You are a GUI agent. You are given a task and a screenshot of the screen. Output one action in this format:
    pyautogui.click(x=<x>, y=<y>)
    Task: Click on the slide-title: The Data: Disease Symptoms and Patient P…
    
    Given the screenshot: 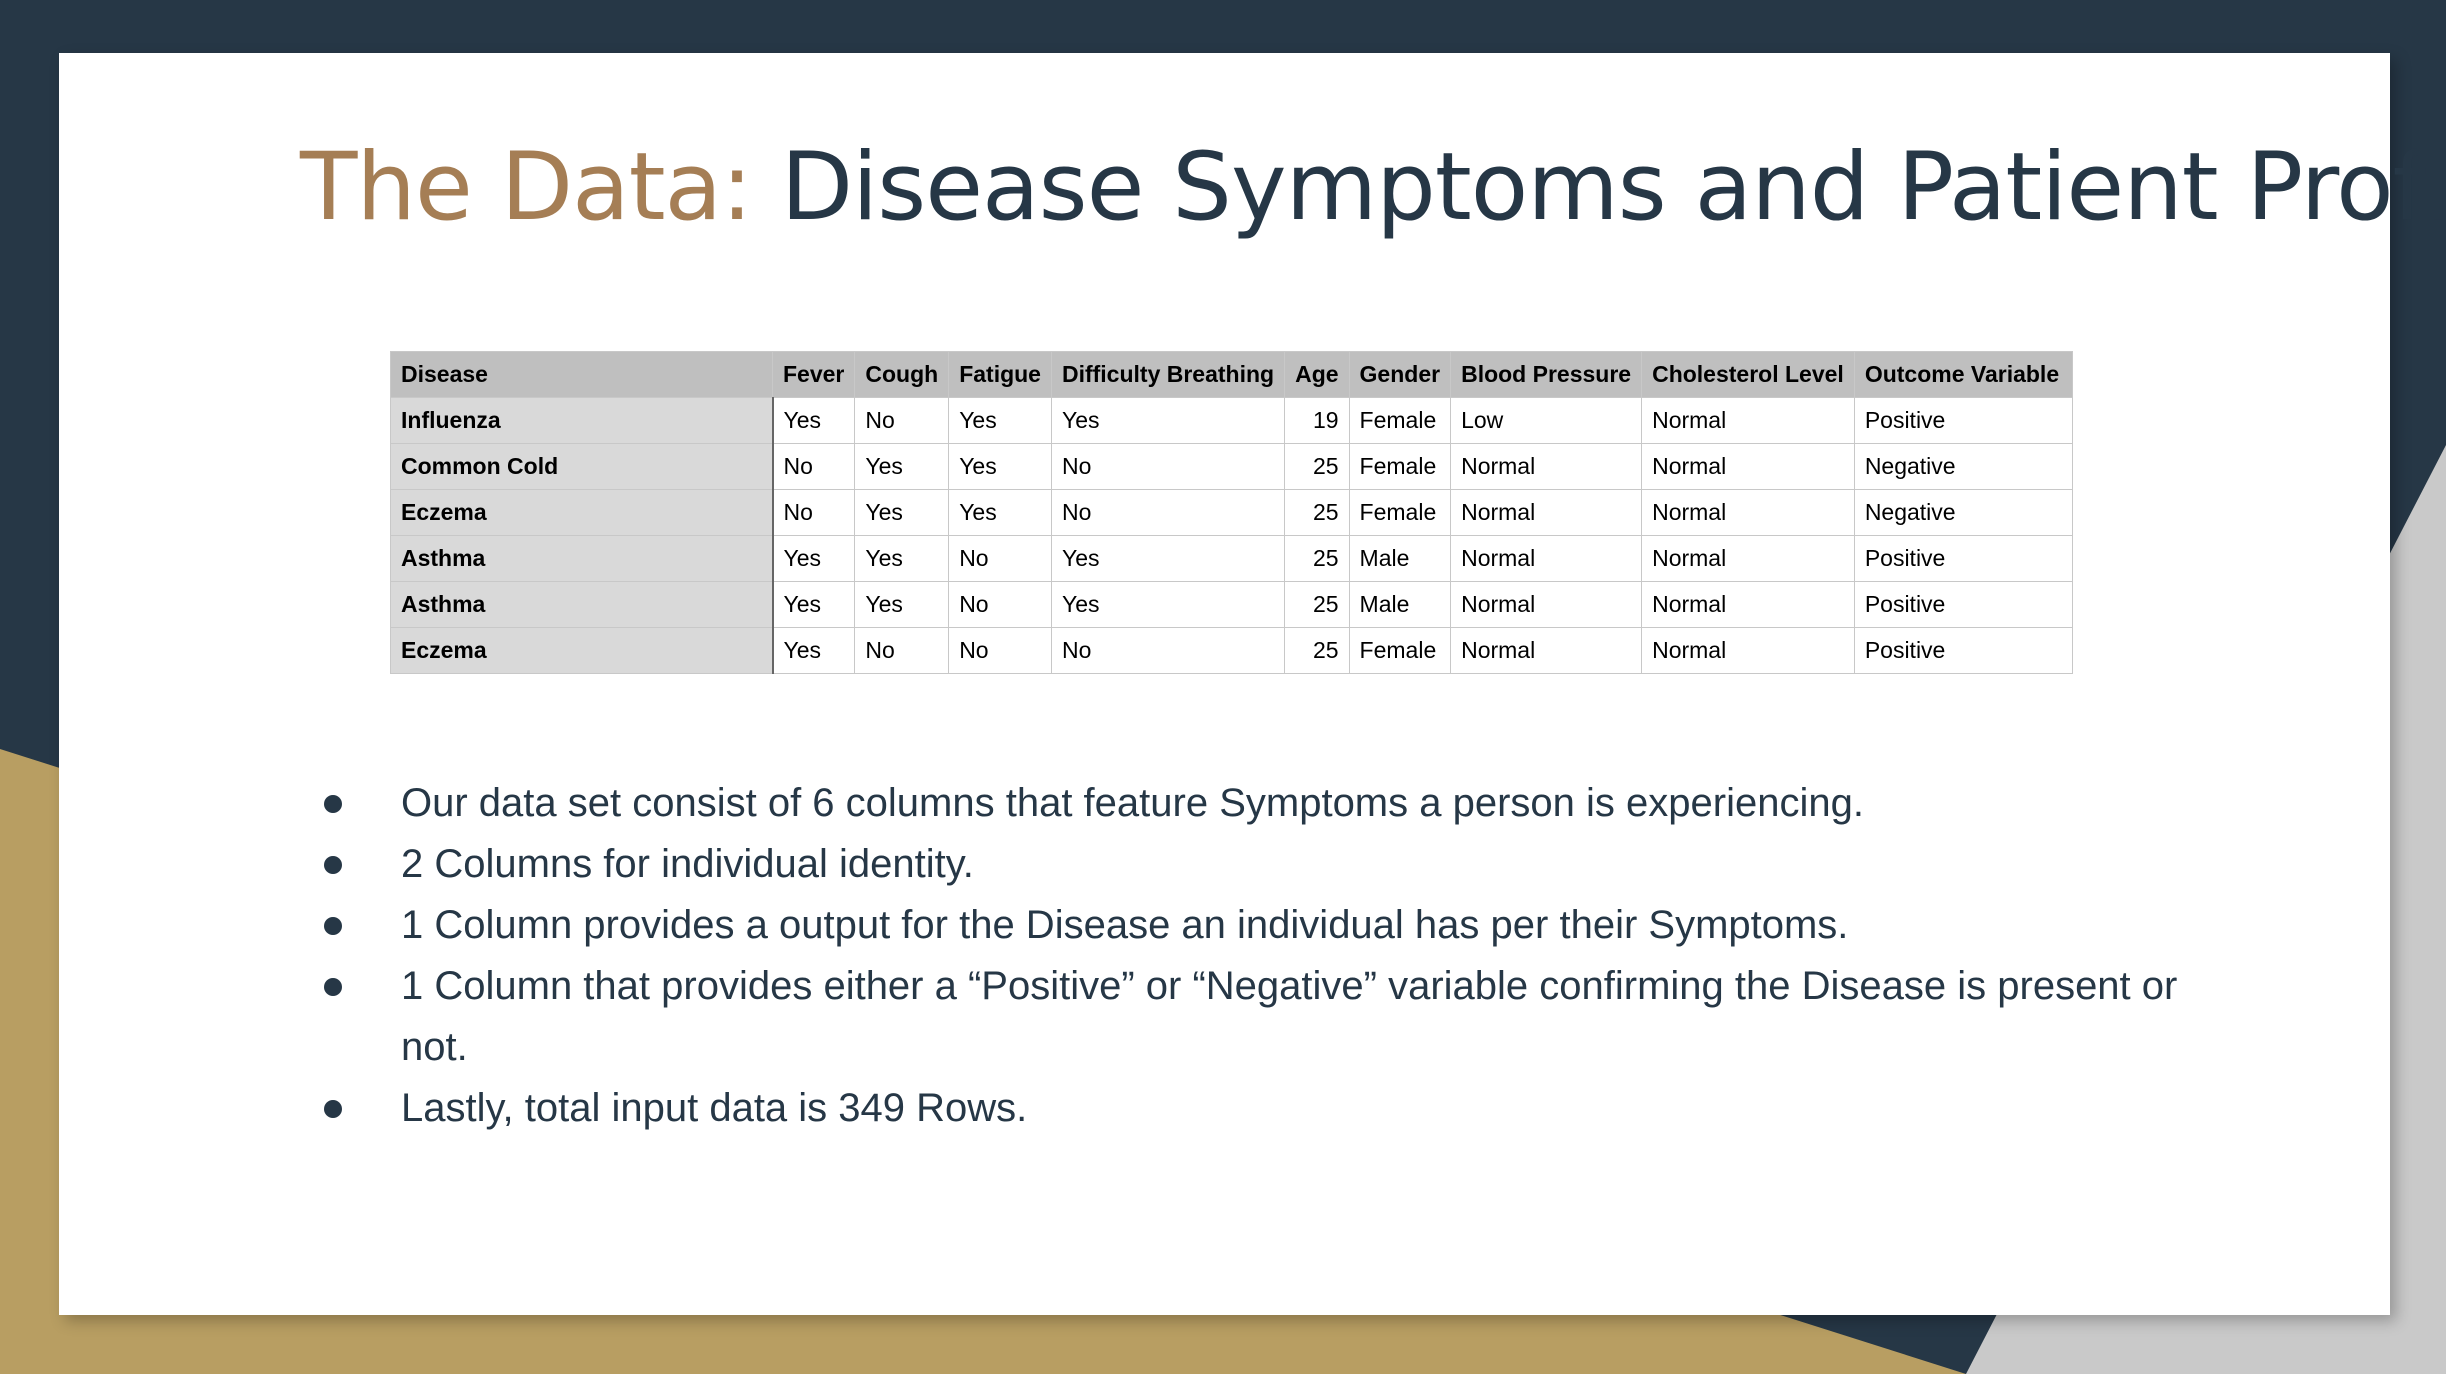 What is the action you would take?
    pyautogui.click(x=1373, y=187)
    